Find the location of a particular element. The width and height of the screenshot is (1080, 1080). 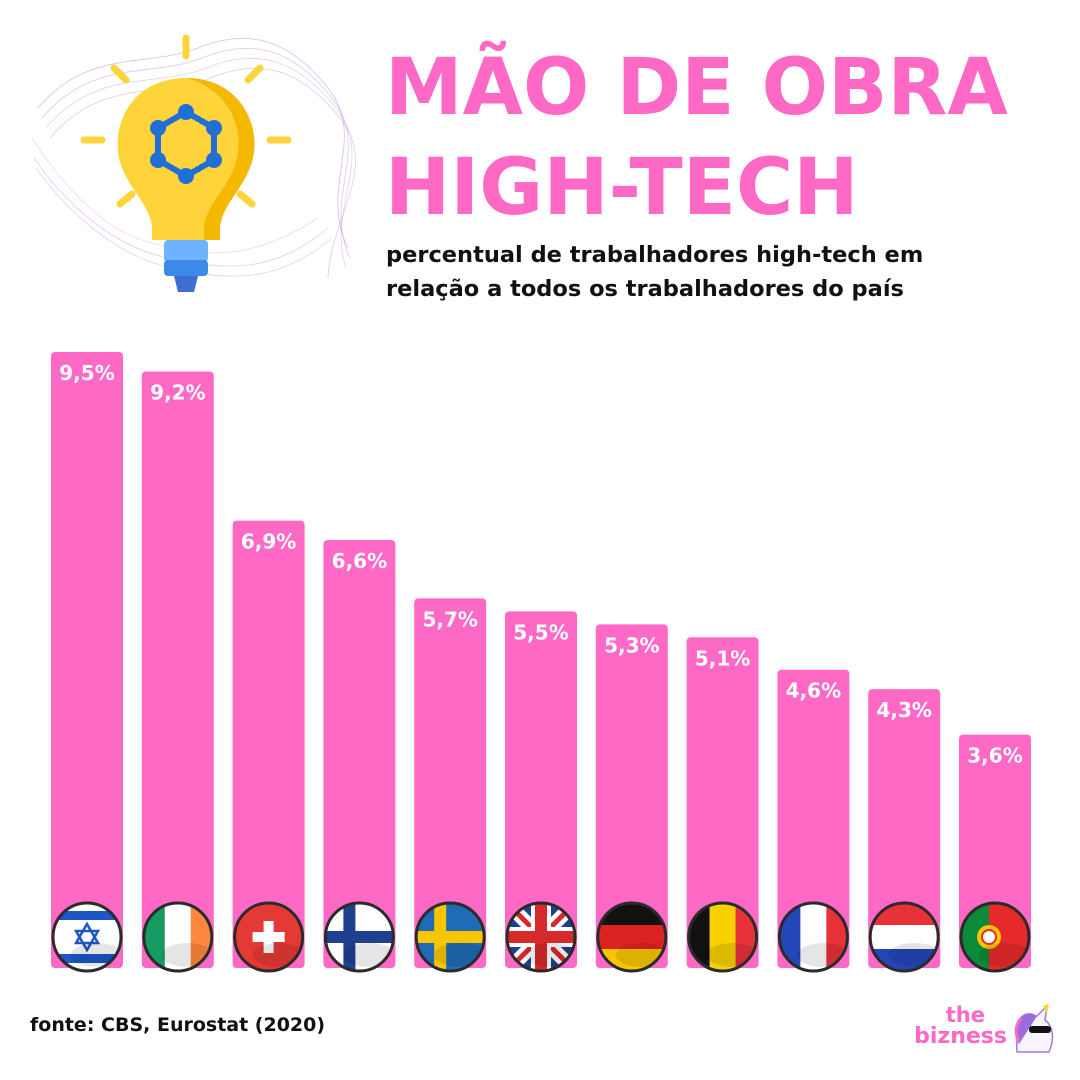

data-label: 9,5% is located at coordinates (86, 373).